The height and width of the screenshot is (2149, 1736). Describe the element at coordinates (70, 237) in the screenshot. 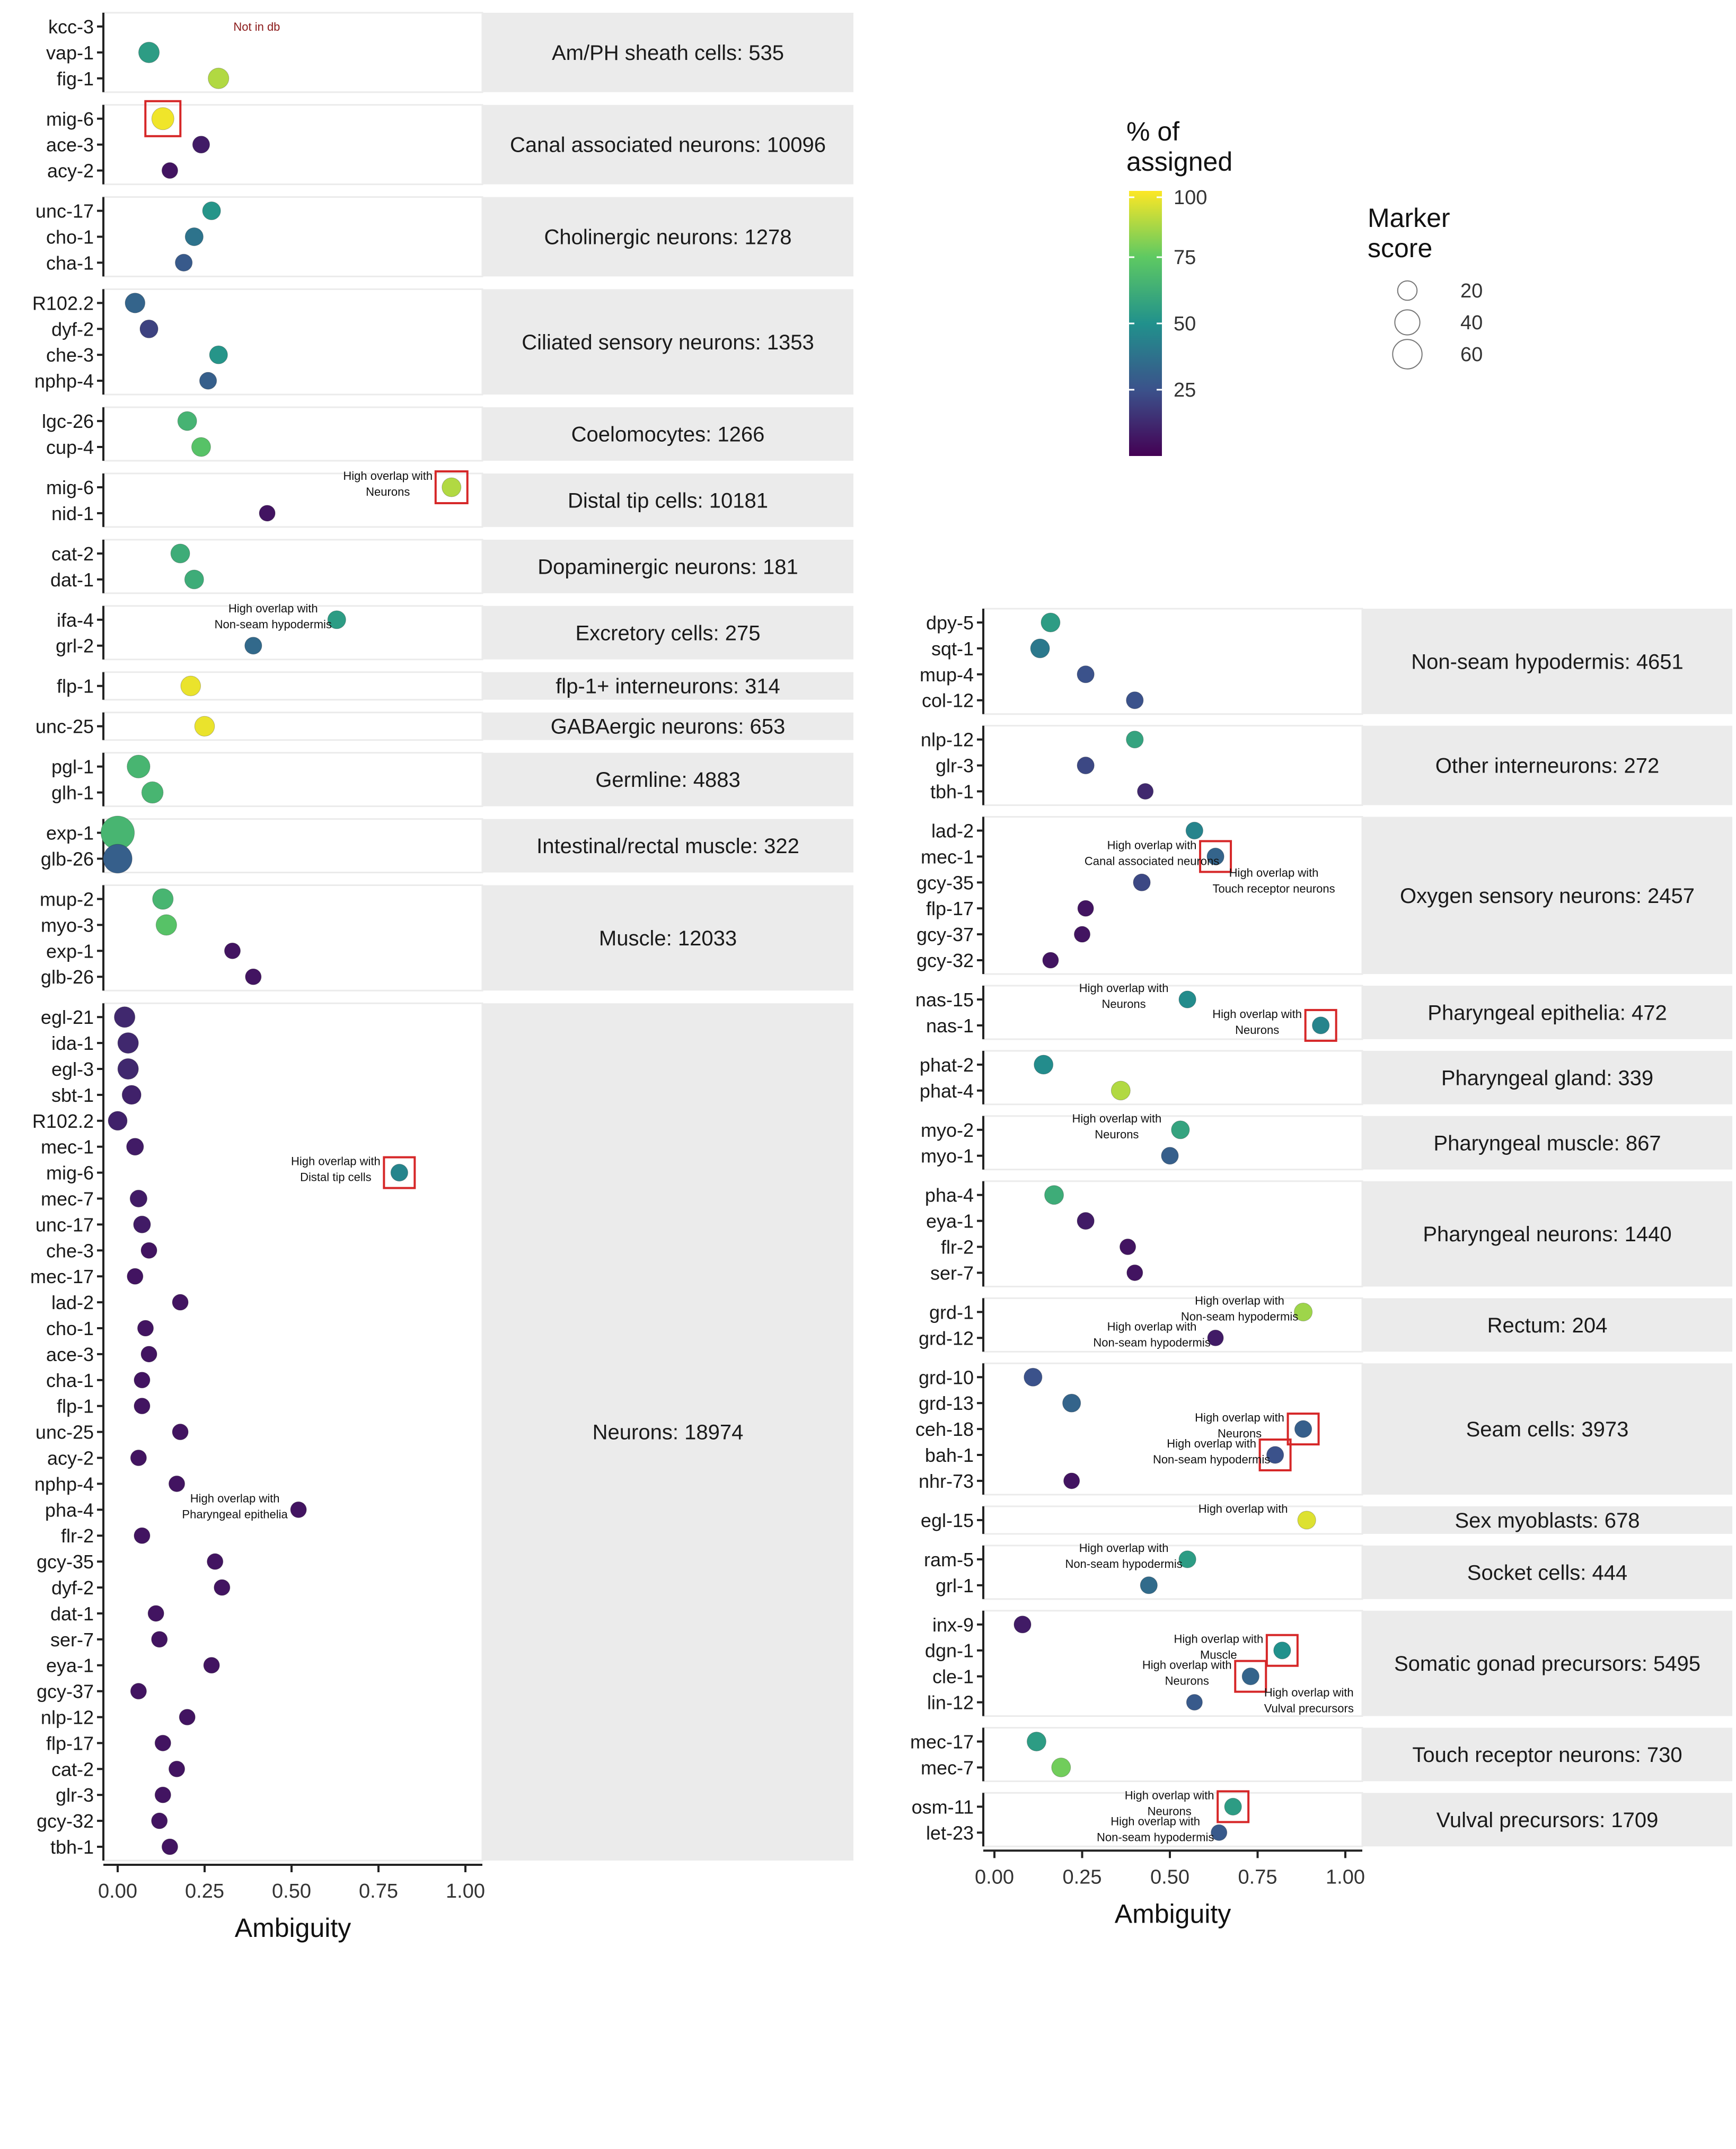

I see `gene-label: cho-1` at that location.